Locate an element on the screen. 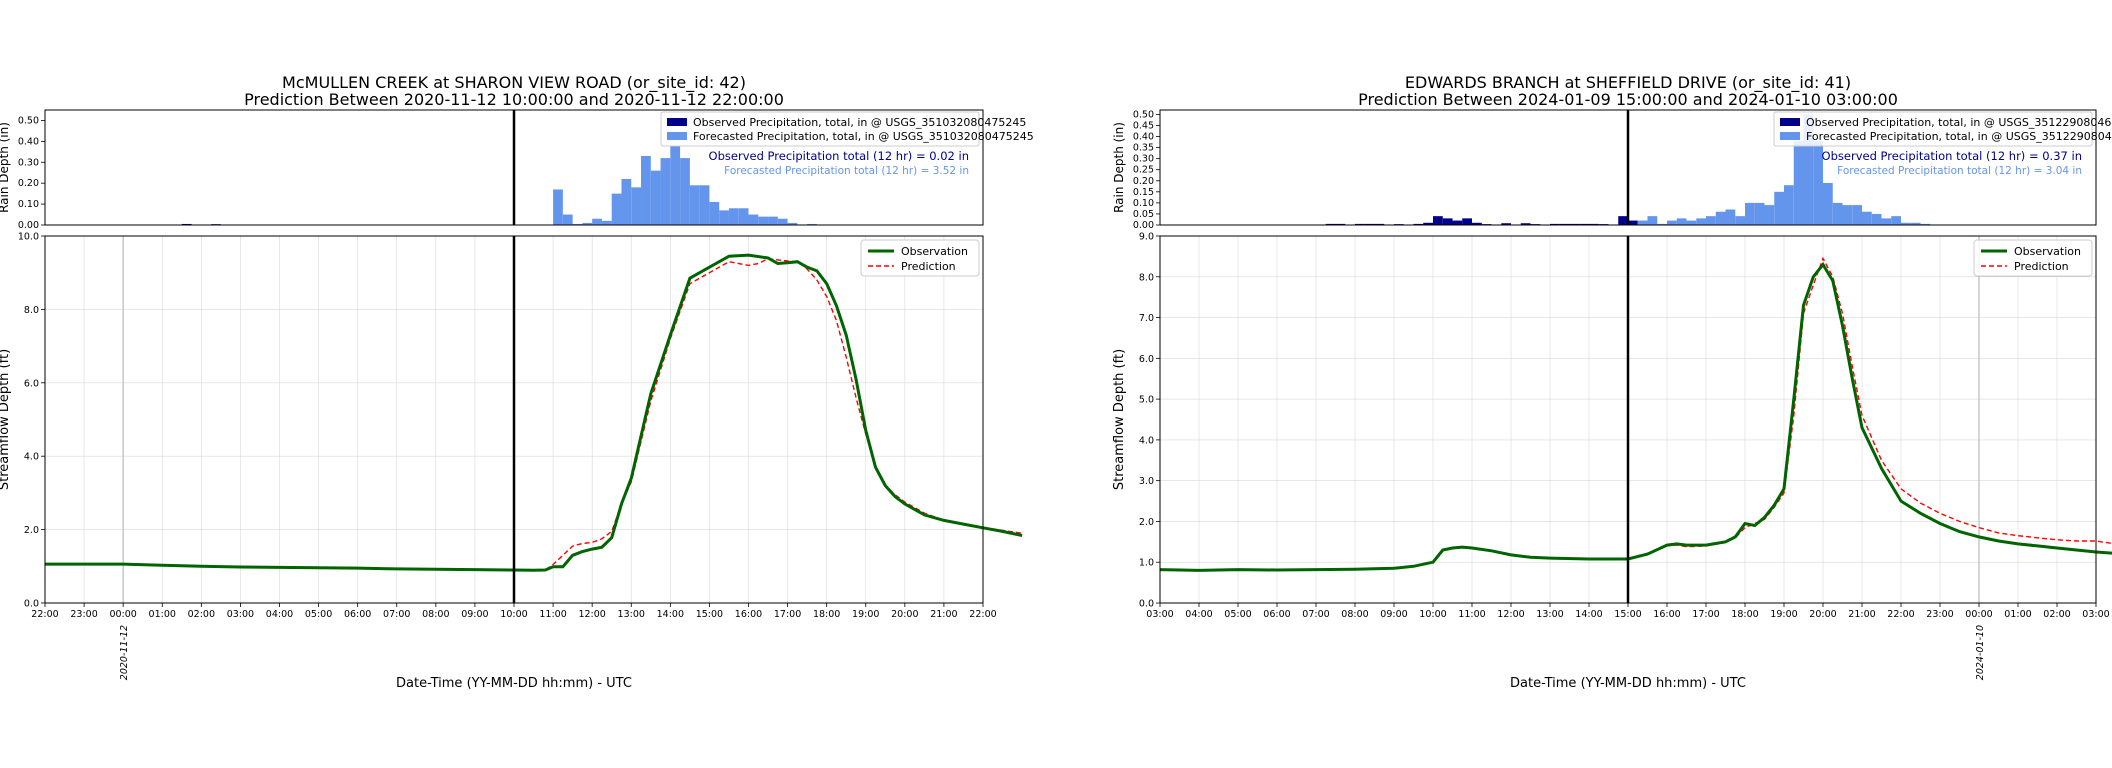 This screenshot has height=768, width=2112. flow-x-tick-label: 17:00 is located at coordinates (1705, 614).